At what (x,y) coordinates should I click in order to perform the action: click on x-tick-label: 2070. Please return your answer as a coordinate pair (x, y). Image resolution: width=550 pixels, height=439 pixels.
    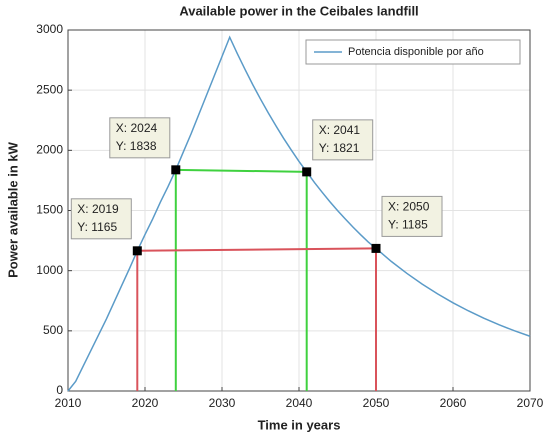
    Looking at the image, I should click on (530, 403).